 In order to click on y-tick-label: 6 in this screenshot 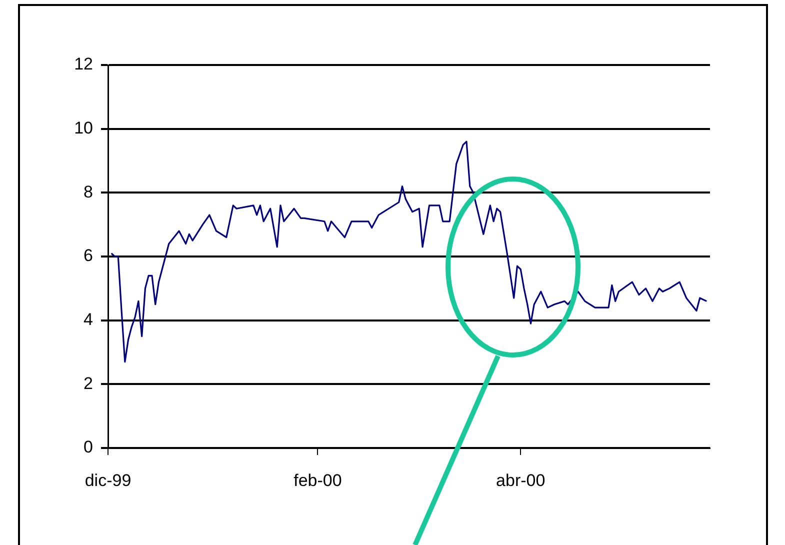, I will do `click(88, 256)`.